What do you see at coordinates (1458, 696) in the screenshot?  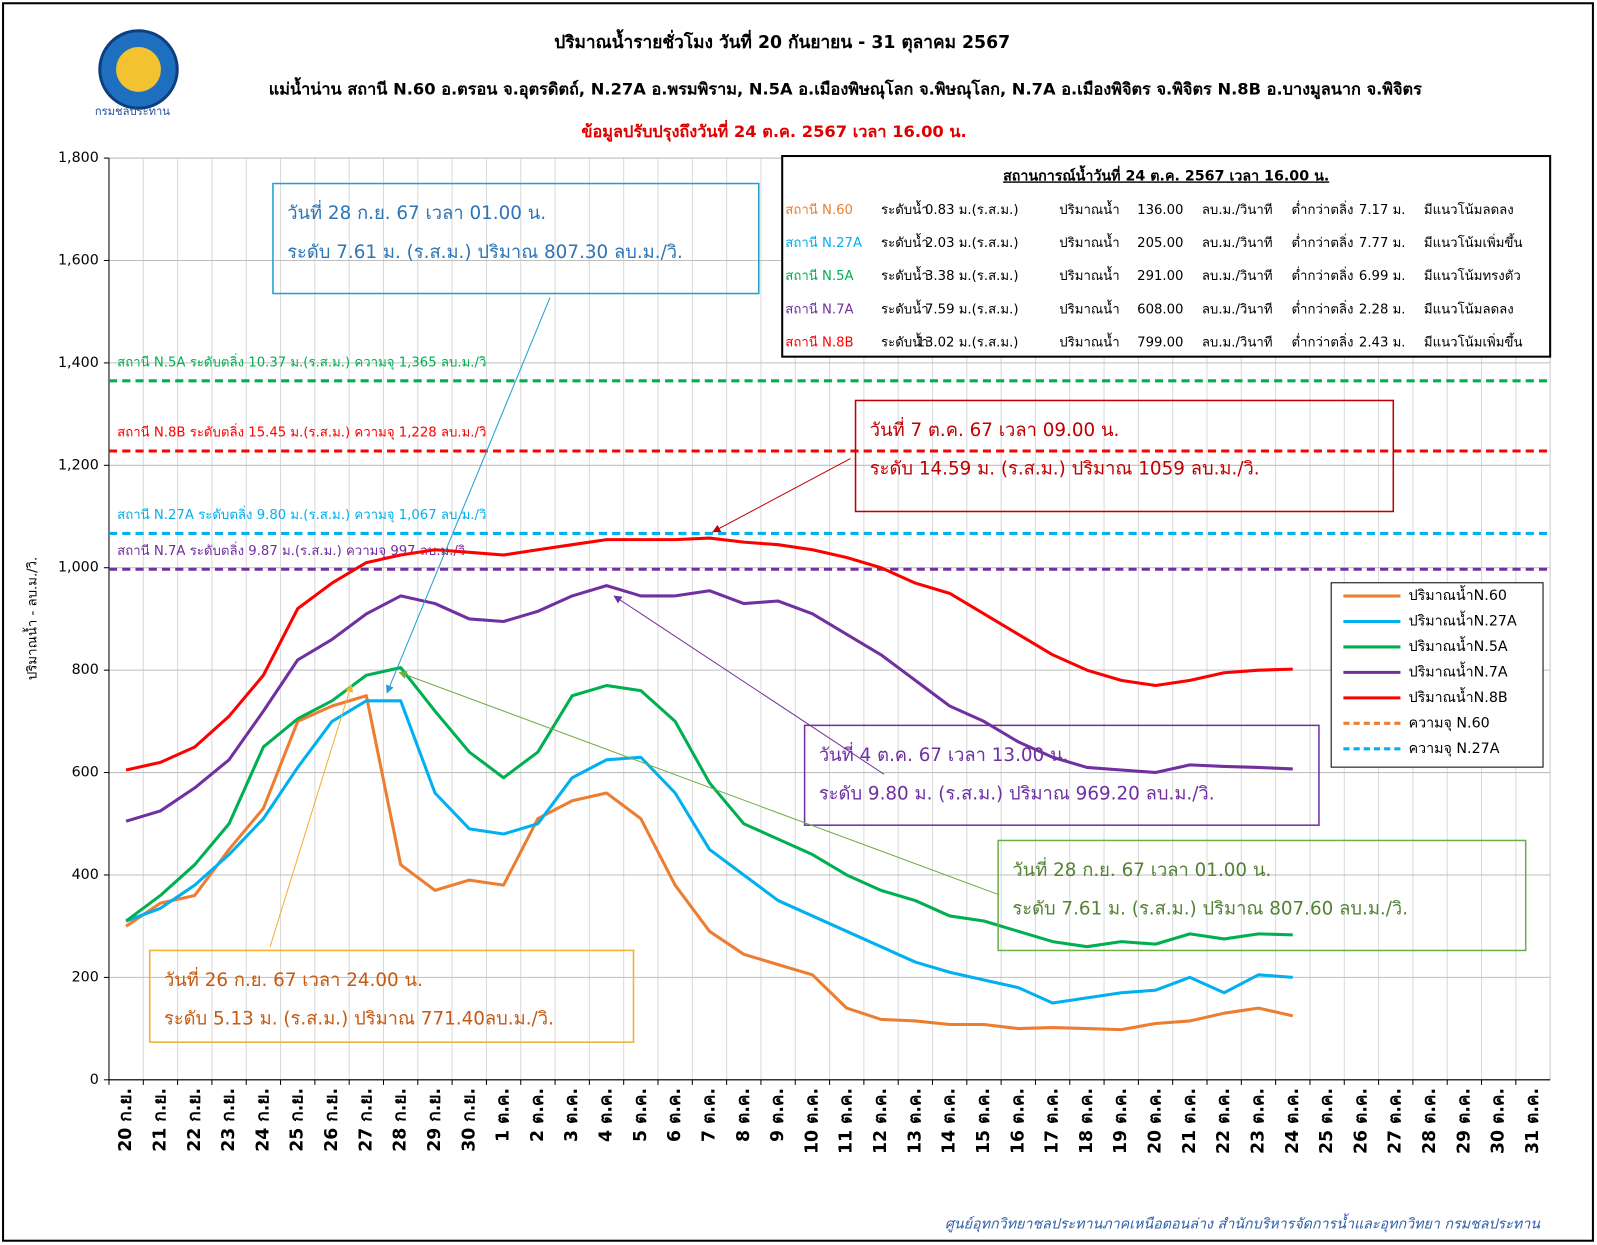 I see `legend-label: ปริมาณน้ำN.8B` at bounding box center [1458, 696].